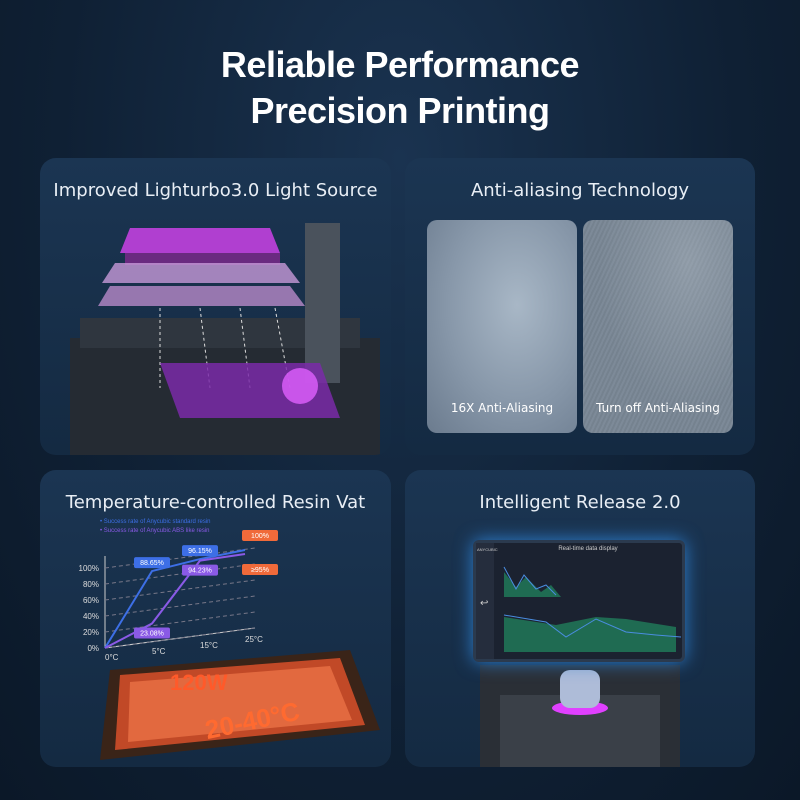 Image resolution: width=800 pixels, height=800 pixels. Describe the element at coordinates (580, 716) in the screenshot. I see `printer-illustration` at that location.